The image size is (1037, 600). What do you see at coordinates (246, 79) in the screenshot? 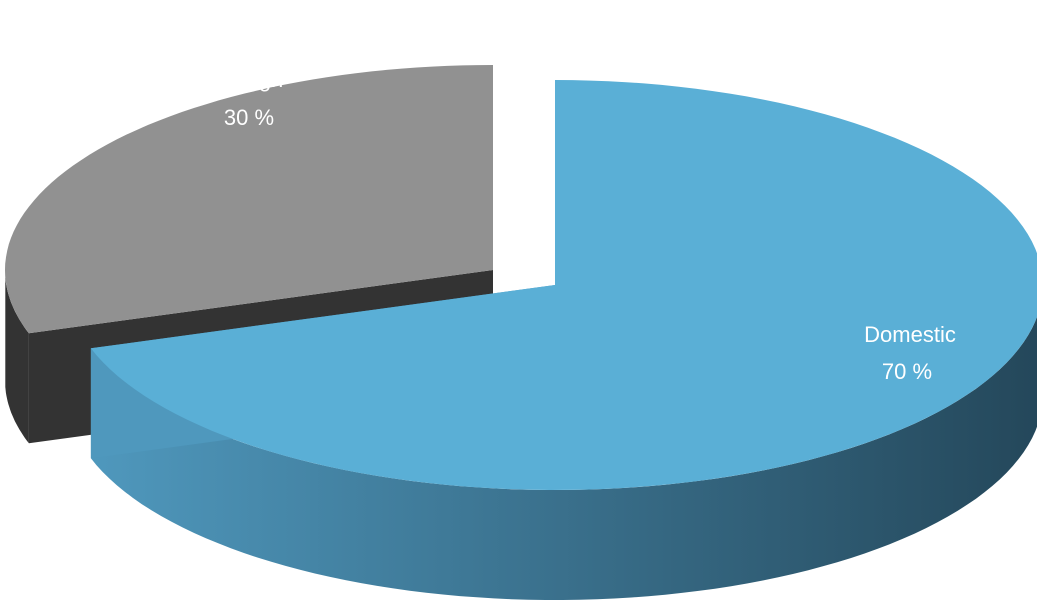
I see `foreign-label: Foreign` at bounding box center [246, 79].